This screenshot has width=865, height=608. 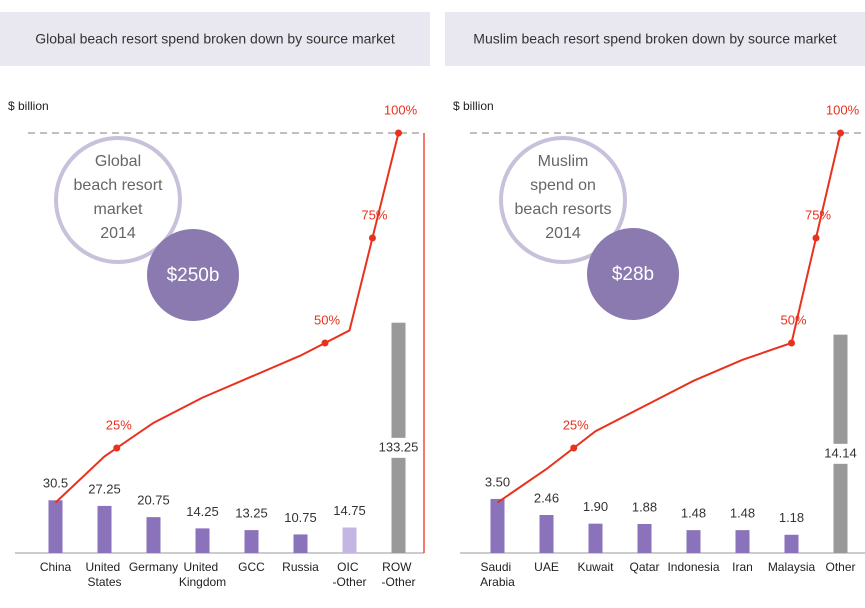 I want to click on x-tick-label: Germany, so click(x=153, y=567).